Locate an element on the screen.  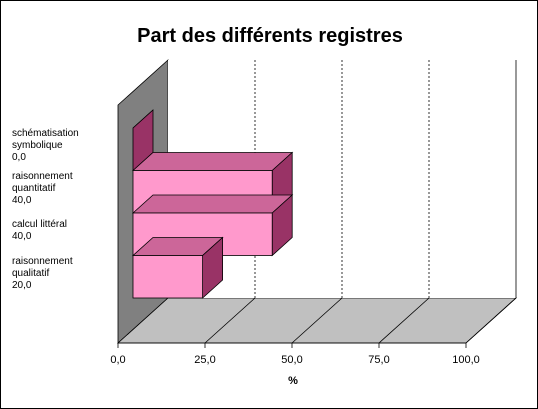
category-label: raisonnement qualitatif 20,0 is located at coordinates (60, 274).